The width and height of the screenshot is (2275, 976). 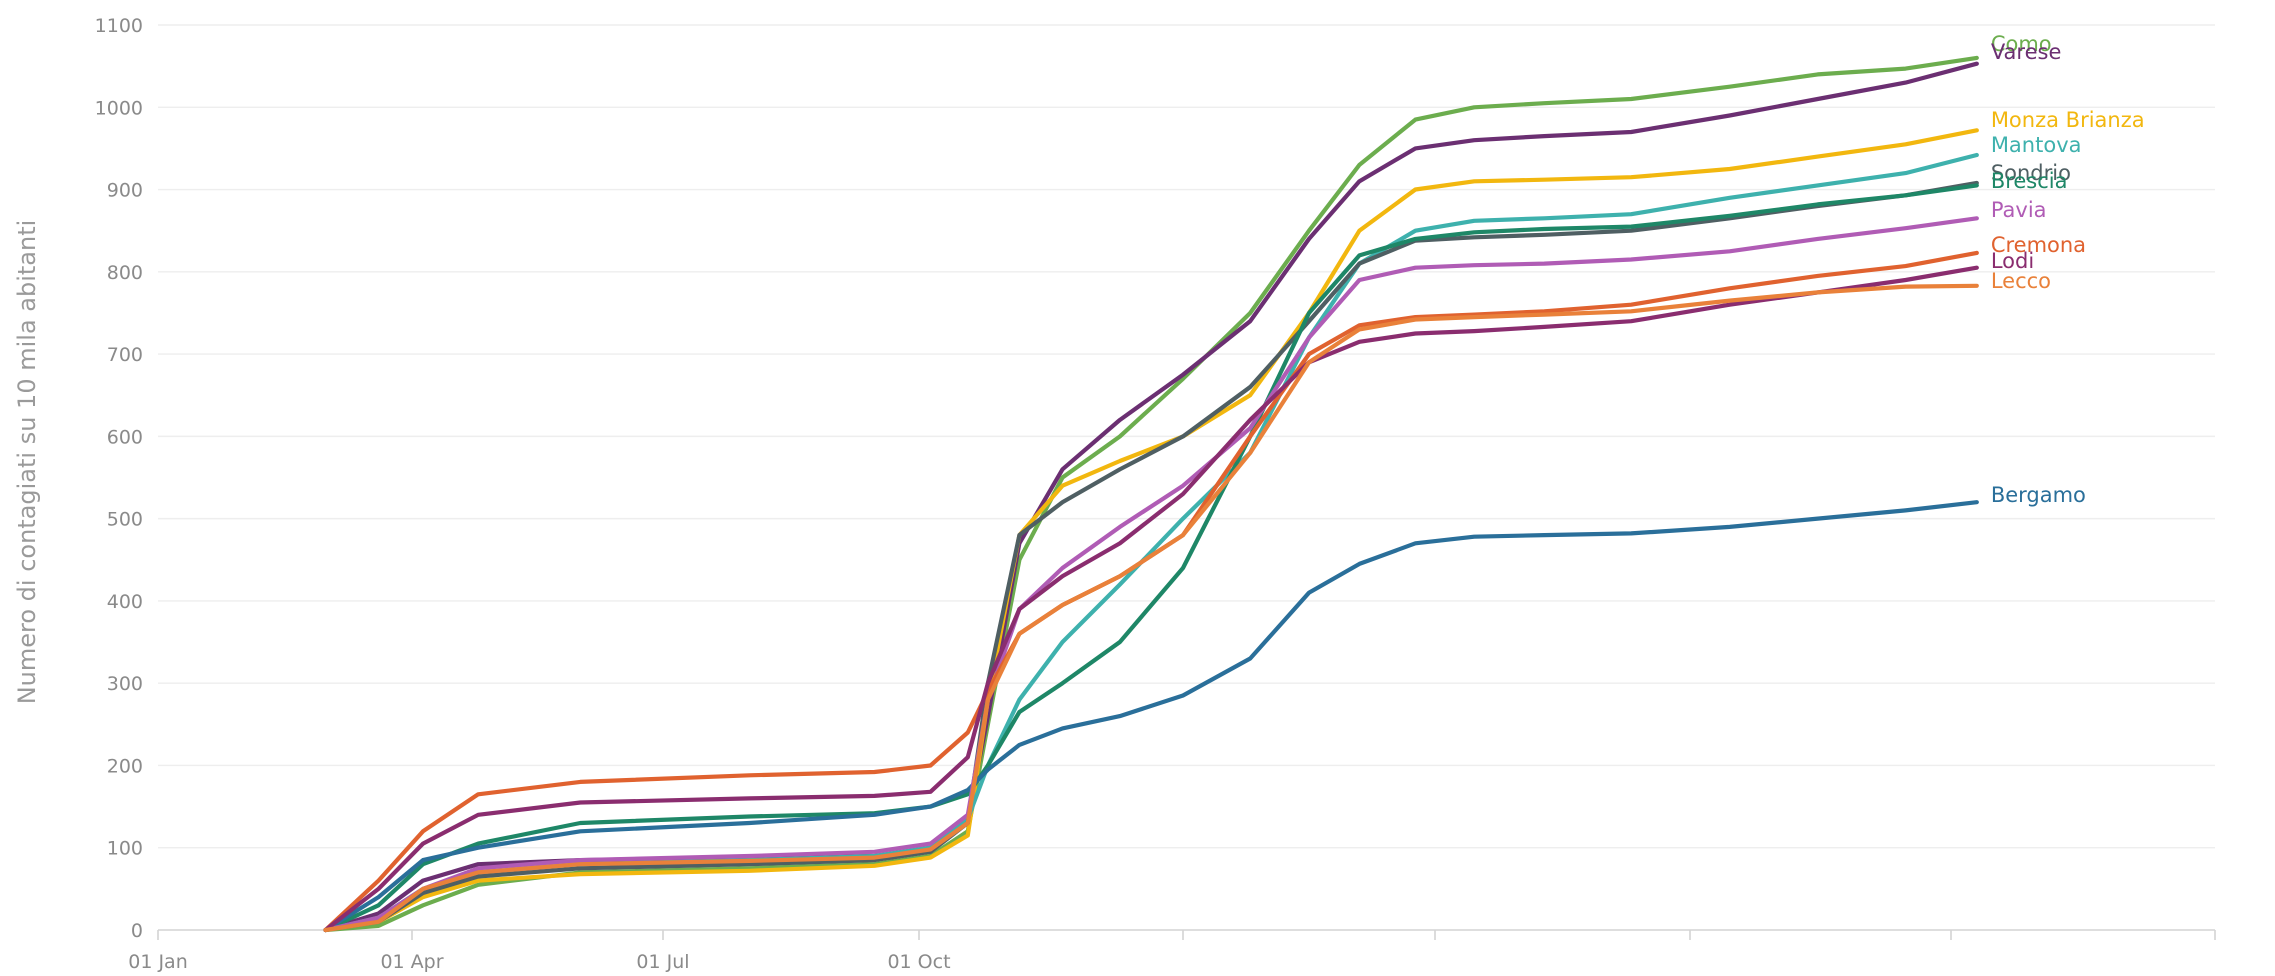 What do you see at coordinates (119, 108) in the screenshot?
I see `y-tick-label: 1000` at bounding box center [119, 108].